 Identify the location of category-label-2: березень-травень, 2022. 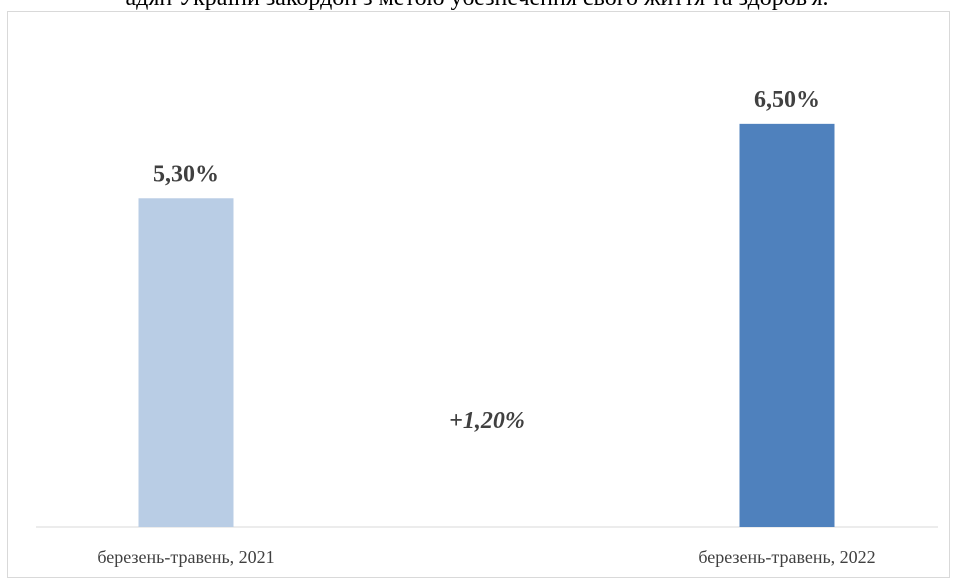
(786, 557).